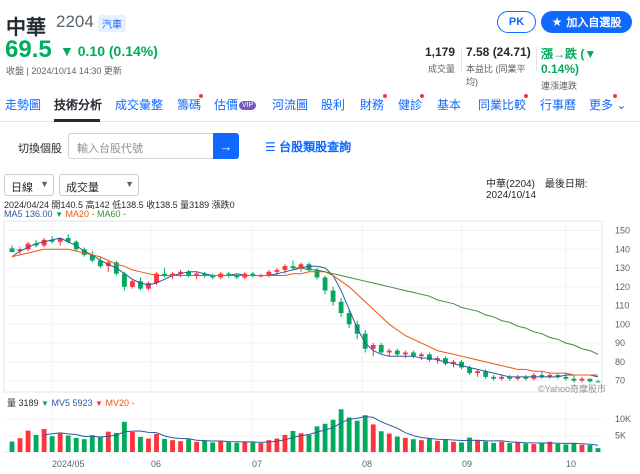 This screenshot has width=640, height=474. What do you see at coordinates (559, 86) in the screenshot?
I see `stat-label: 連漲連跌` at bounding box center [559, 86].